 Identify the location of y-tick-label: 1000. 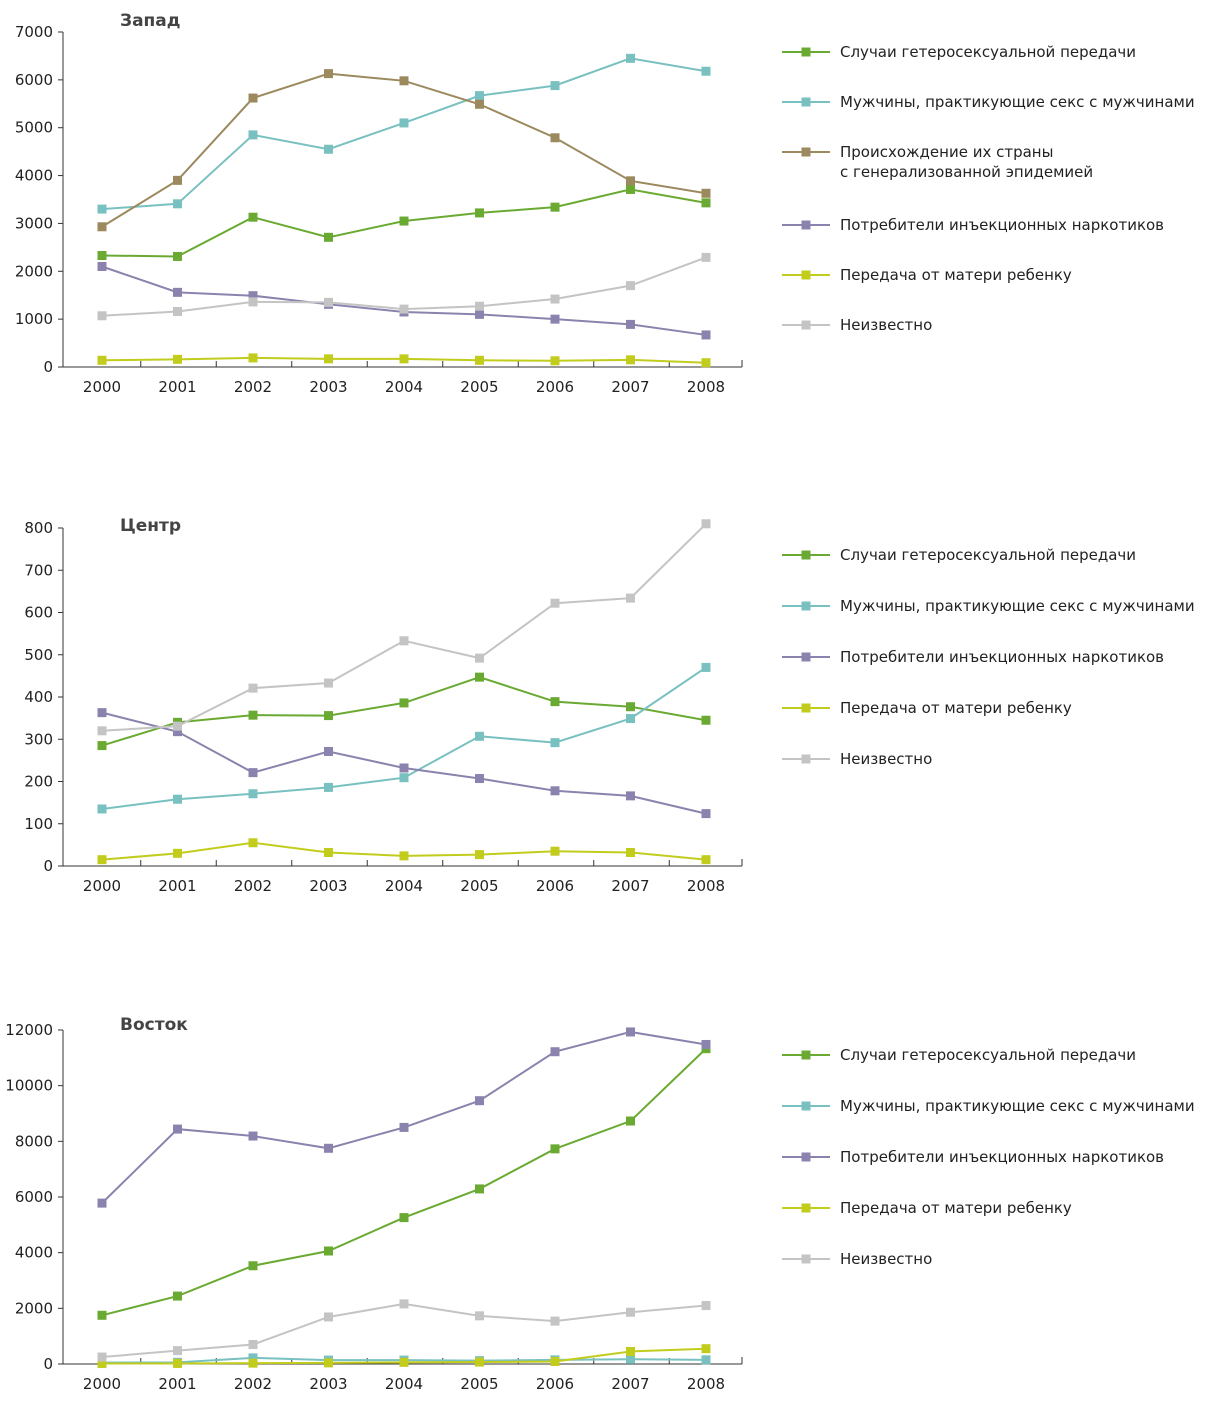
(34, 319).